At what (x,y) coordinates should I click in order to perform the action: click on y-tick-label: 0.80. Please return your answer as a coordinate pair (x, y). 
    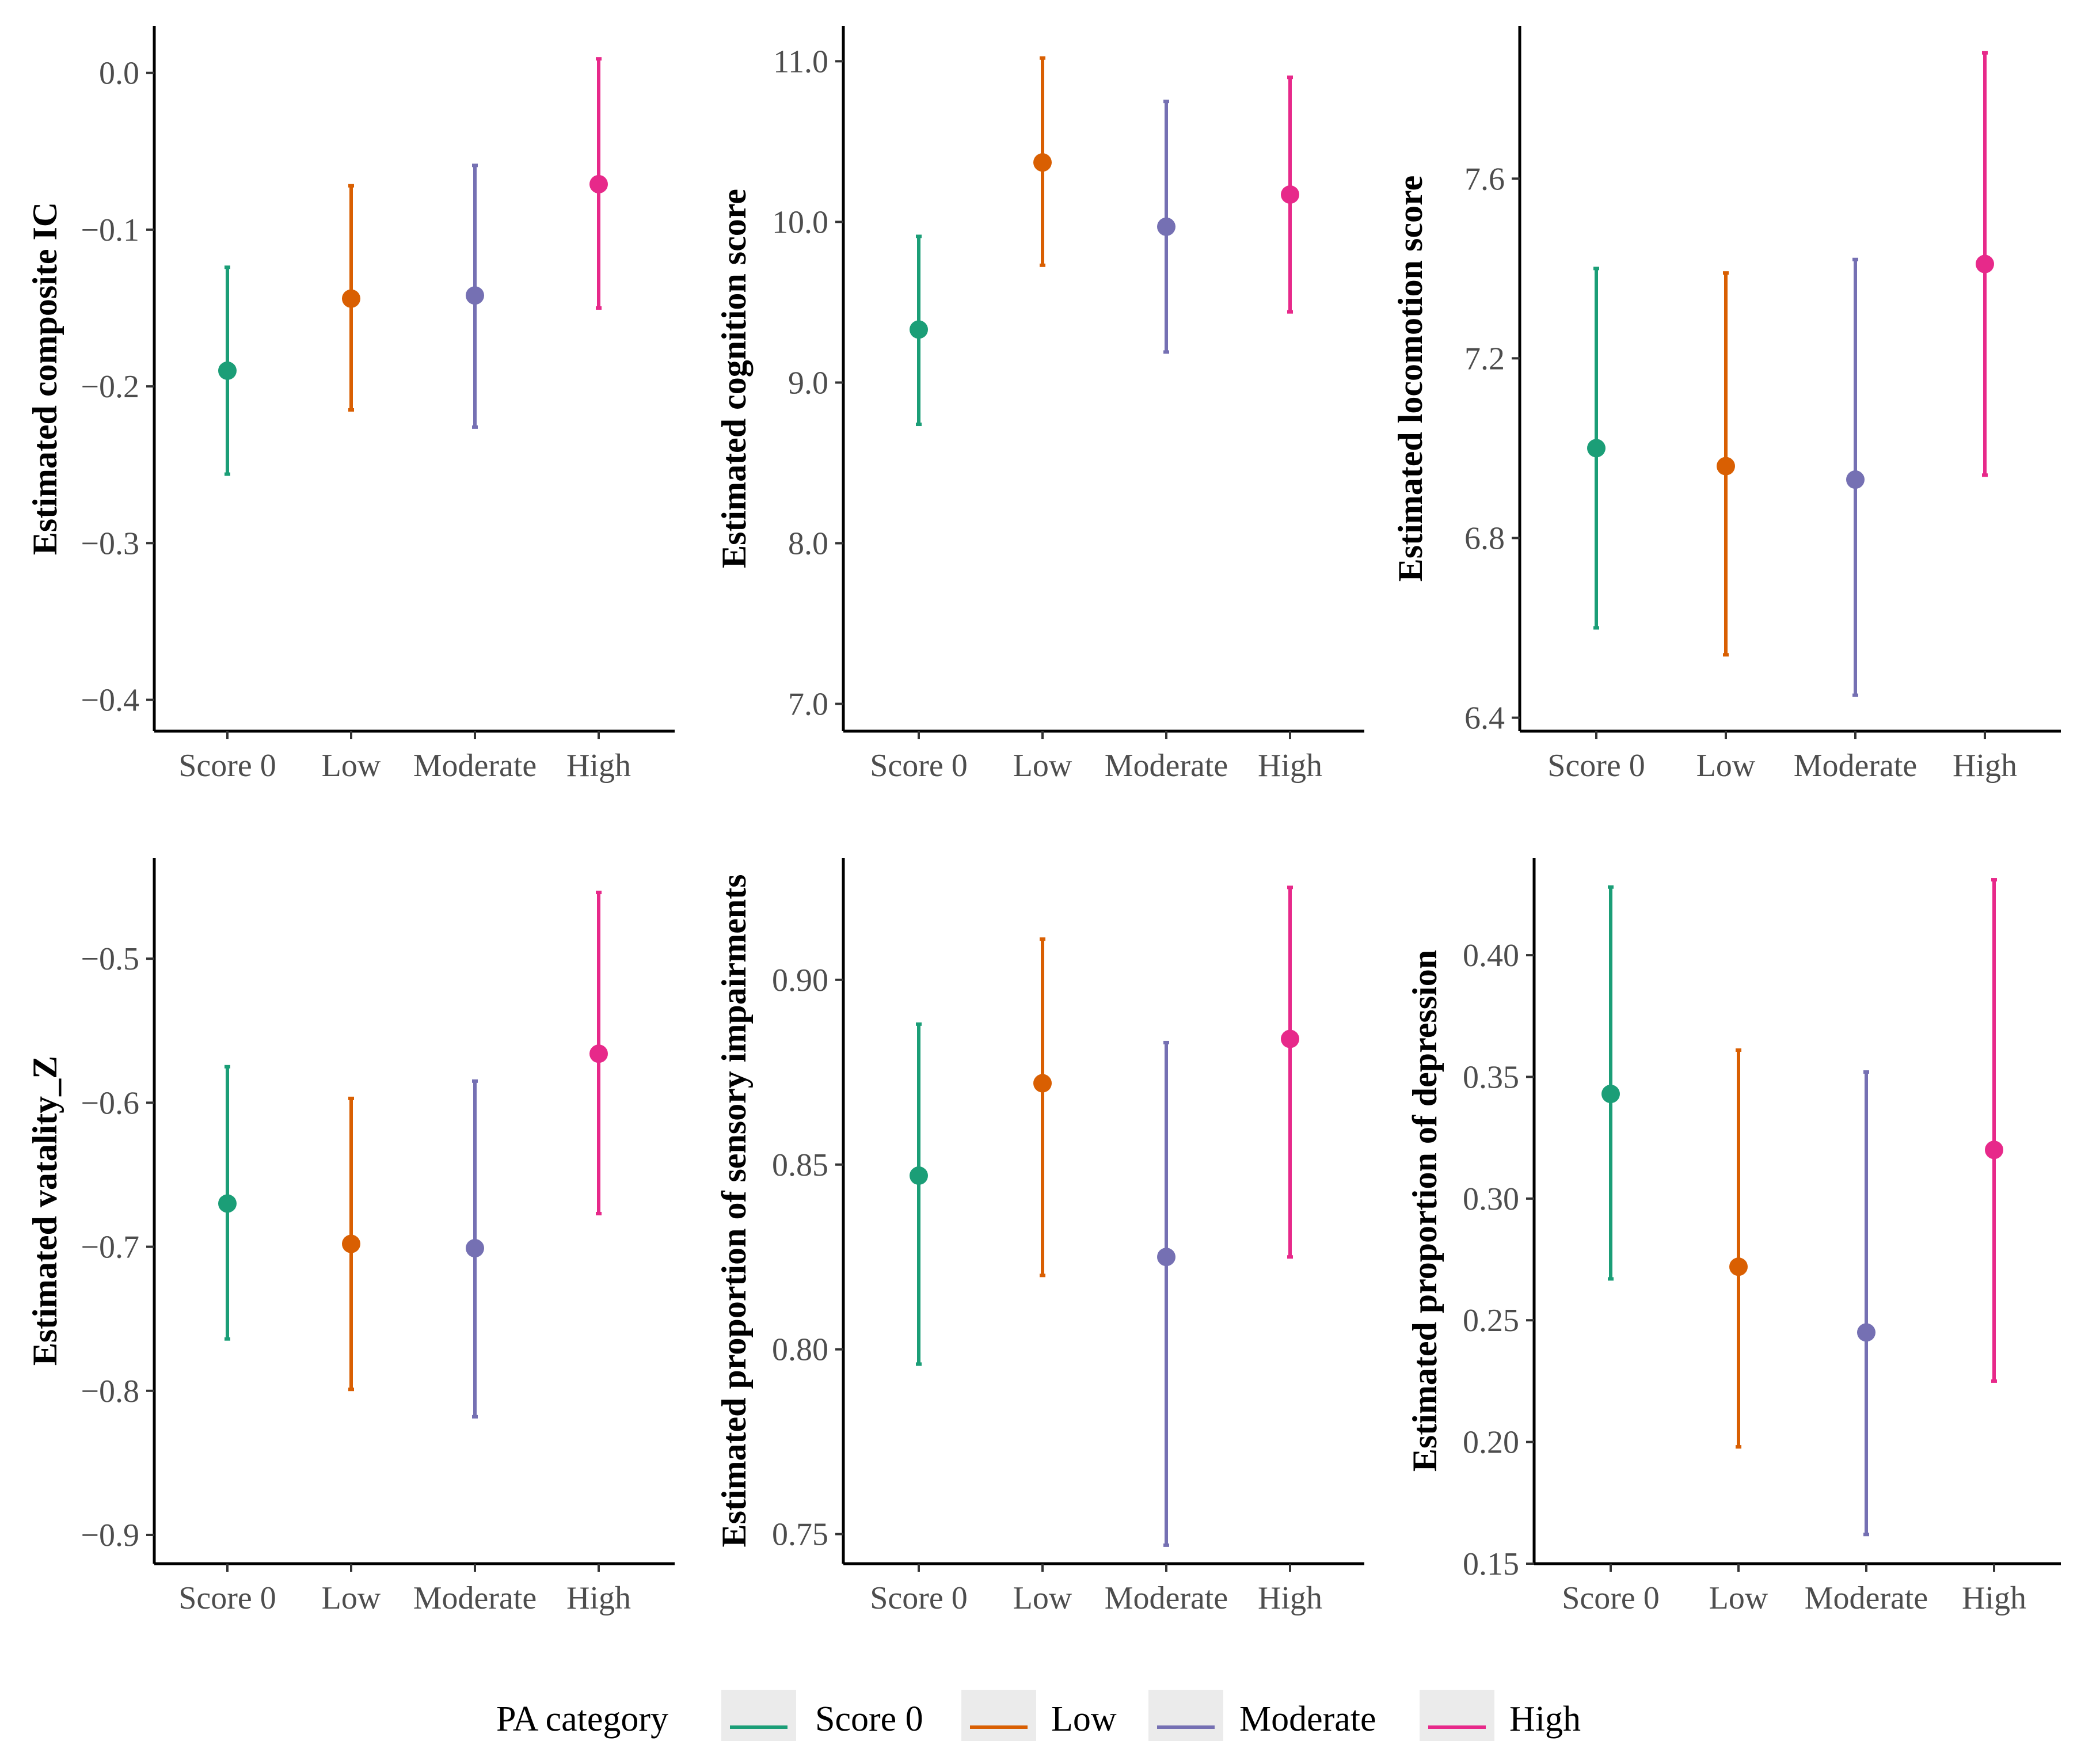
    Looking at the image, I should click on (800, 1350).